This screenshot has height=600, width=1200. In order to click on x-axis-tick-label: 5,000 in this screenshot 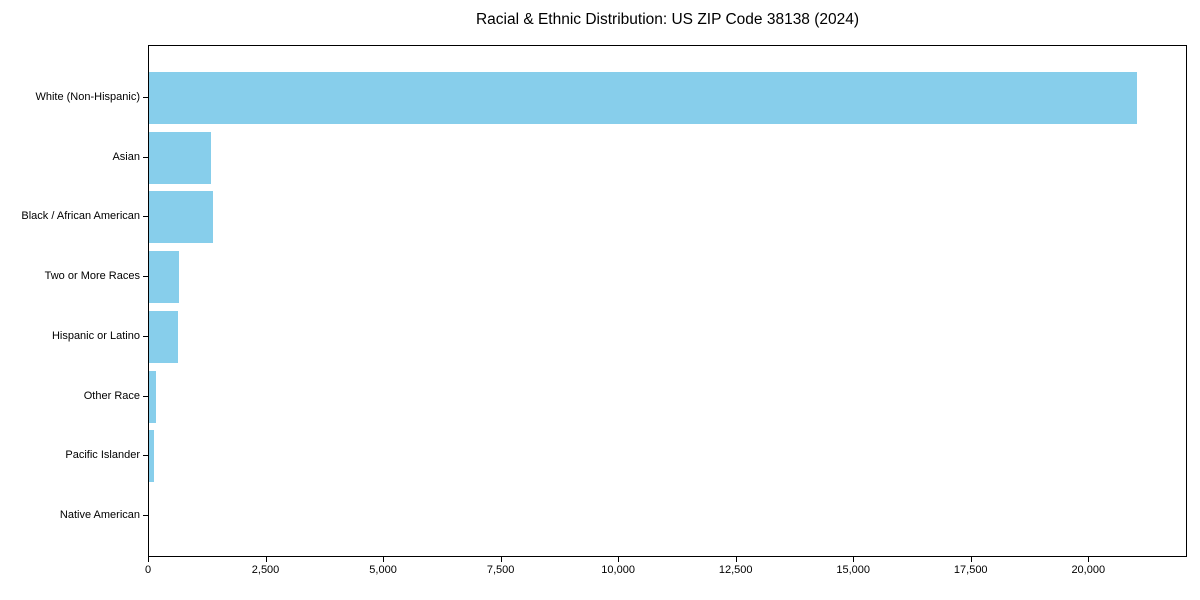, I will do `click(383, 570)`.